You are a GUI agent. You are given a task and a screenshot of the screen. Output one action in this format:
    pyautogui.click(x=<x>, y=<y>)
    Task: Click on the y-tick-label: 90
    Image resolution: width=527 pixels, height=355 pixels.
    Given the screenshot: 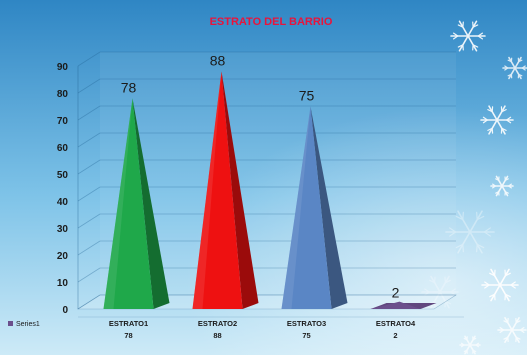 What is the action you would take?
    pyautogui.click(x=63, y=67)
    